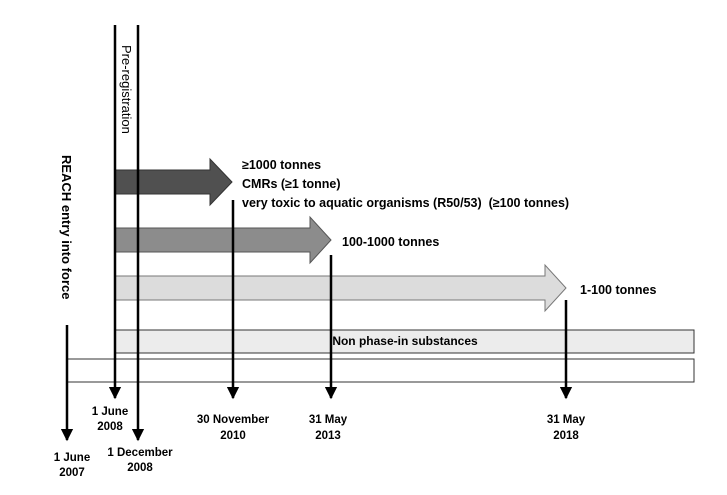 This screenshot has width=727, height=495. I want to click on reach-entry-label: REACH entry into force, so click(66, 227).